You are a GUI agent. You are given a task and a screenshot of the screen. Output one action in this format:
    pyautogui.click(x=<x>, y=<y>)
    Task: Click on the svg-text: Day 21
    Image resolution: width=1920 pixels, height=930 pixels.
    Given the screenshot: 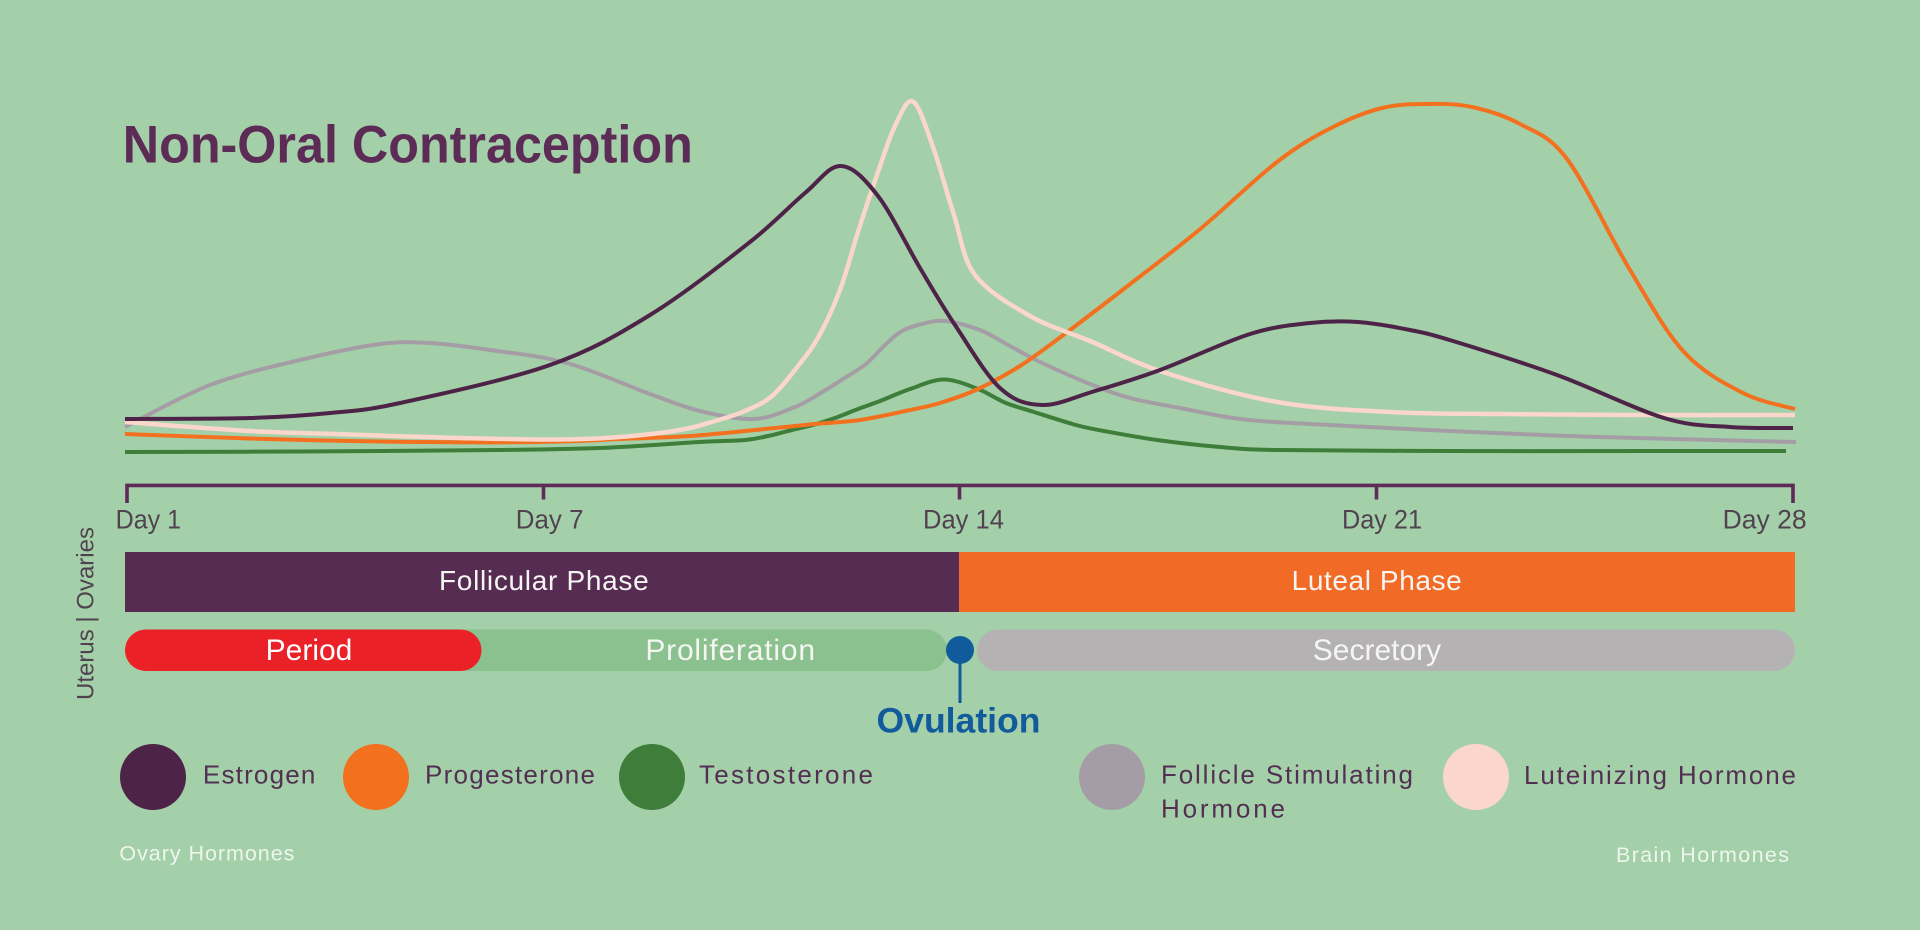 What is the action you would take?
    pyautogui.click(x=1382, y=520)
    